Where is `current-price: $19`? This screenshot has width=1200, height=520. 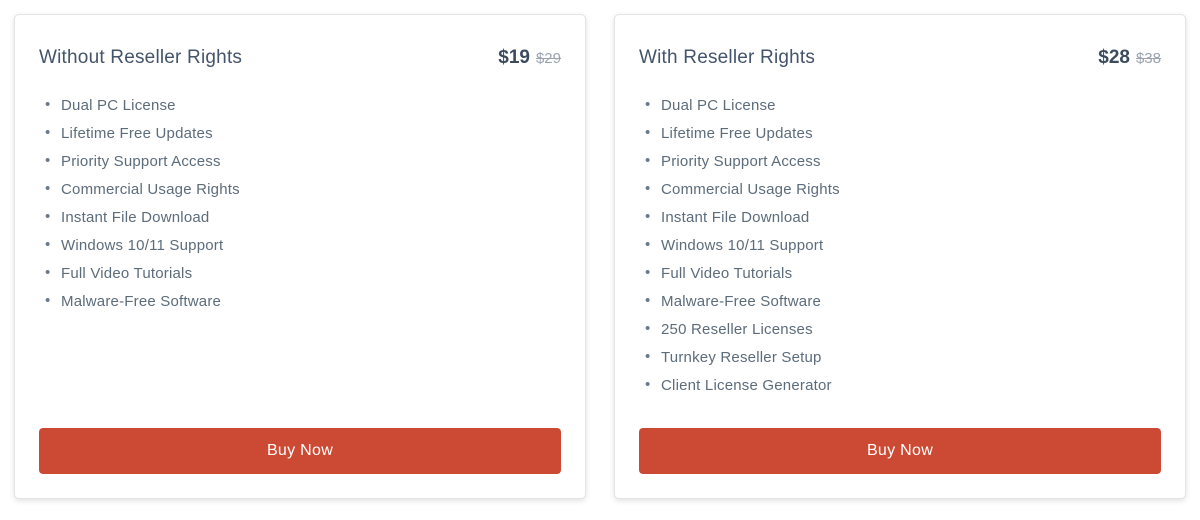 current-price: $19 is located at coordinates (514, 57).